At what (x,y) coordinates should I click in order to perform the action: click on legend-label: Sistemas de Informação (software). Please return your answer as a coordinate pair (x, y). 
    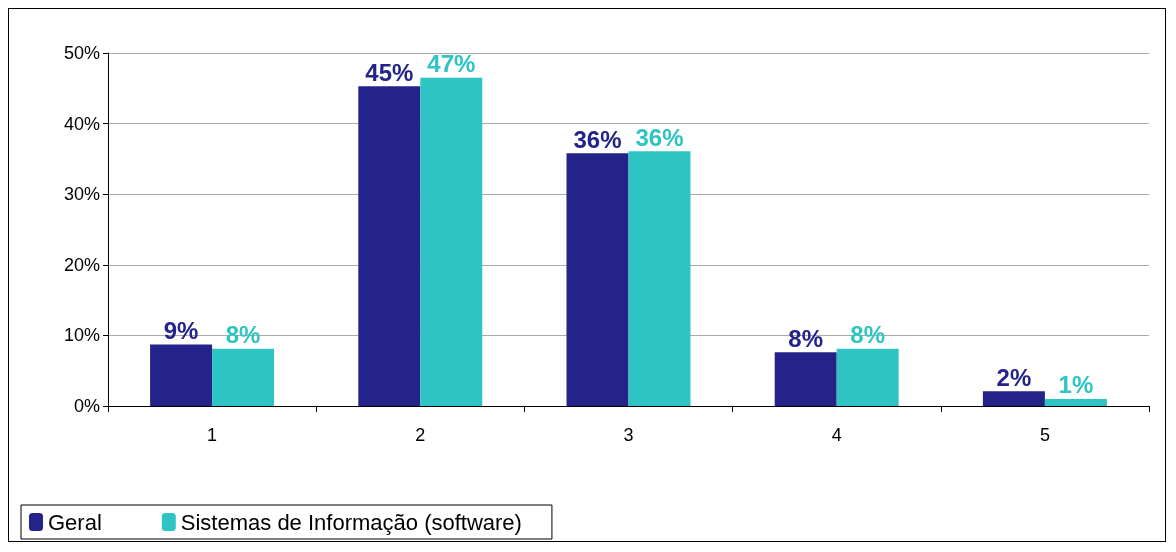
    Looking at the image, I should click on (351, 522).